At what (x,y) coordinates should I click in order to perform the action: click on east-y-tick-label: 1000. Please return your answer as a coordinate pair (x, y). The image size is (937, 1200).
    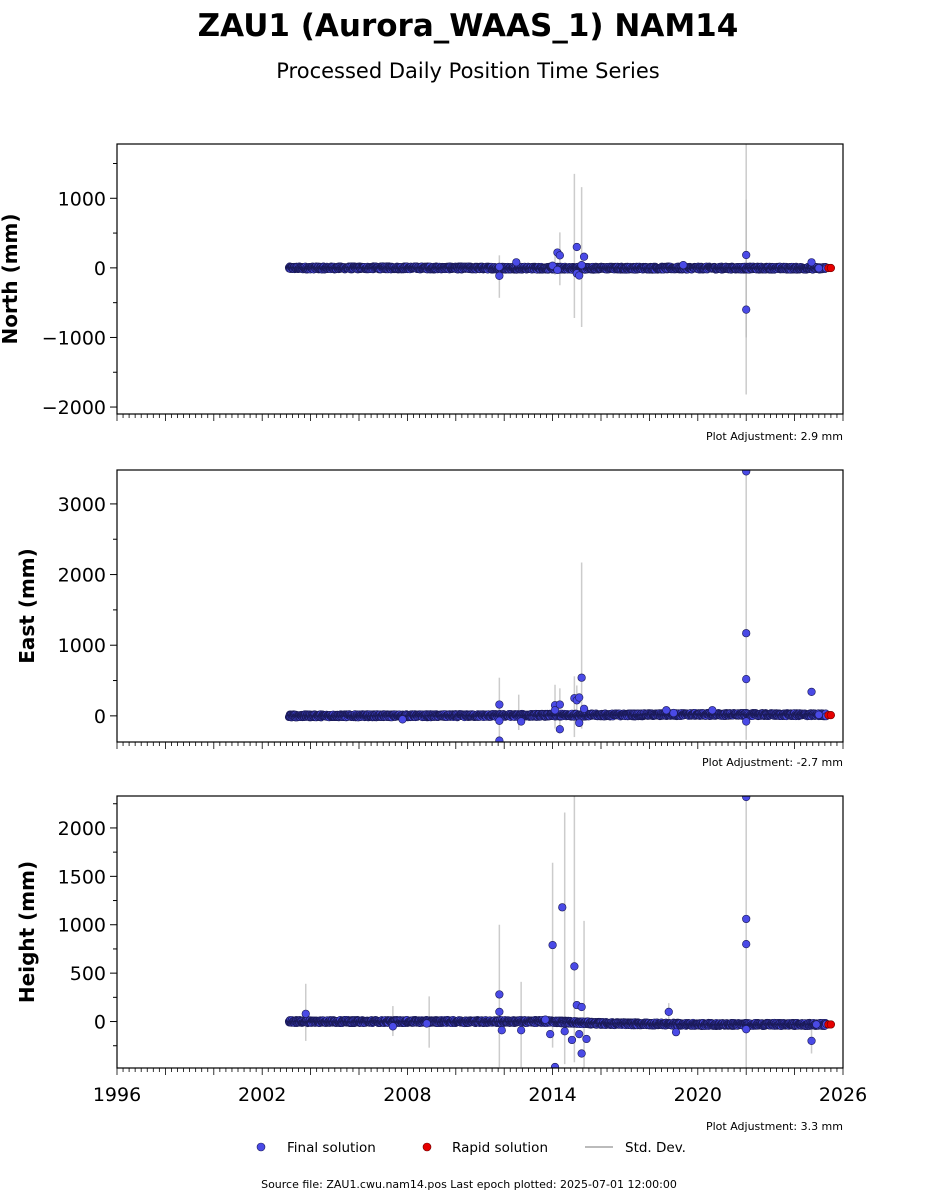
    Looking at the image, I should click on (82, 646).